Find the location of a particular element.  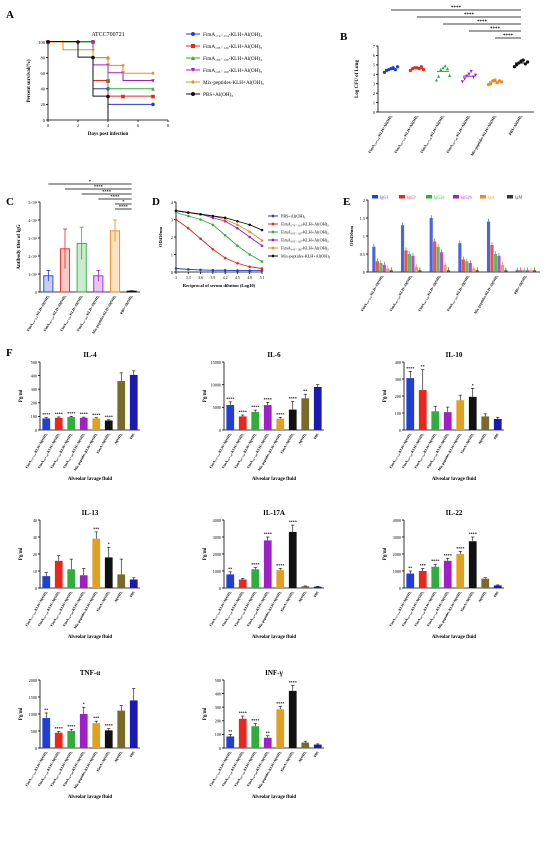

category-label: FimA₁₇₄₋₁₁₄-KLH+Al(OH)₃ is located at coordinates (36, 609).